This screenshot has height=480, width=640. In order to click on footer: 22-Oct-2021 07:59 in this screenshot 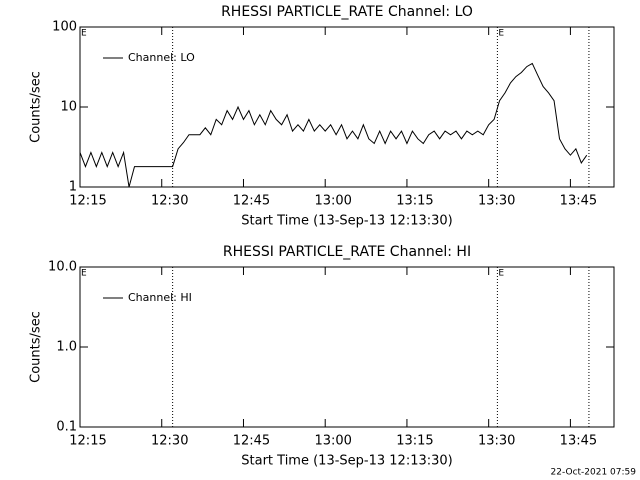, I will do `click(594, 473)`.